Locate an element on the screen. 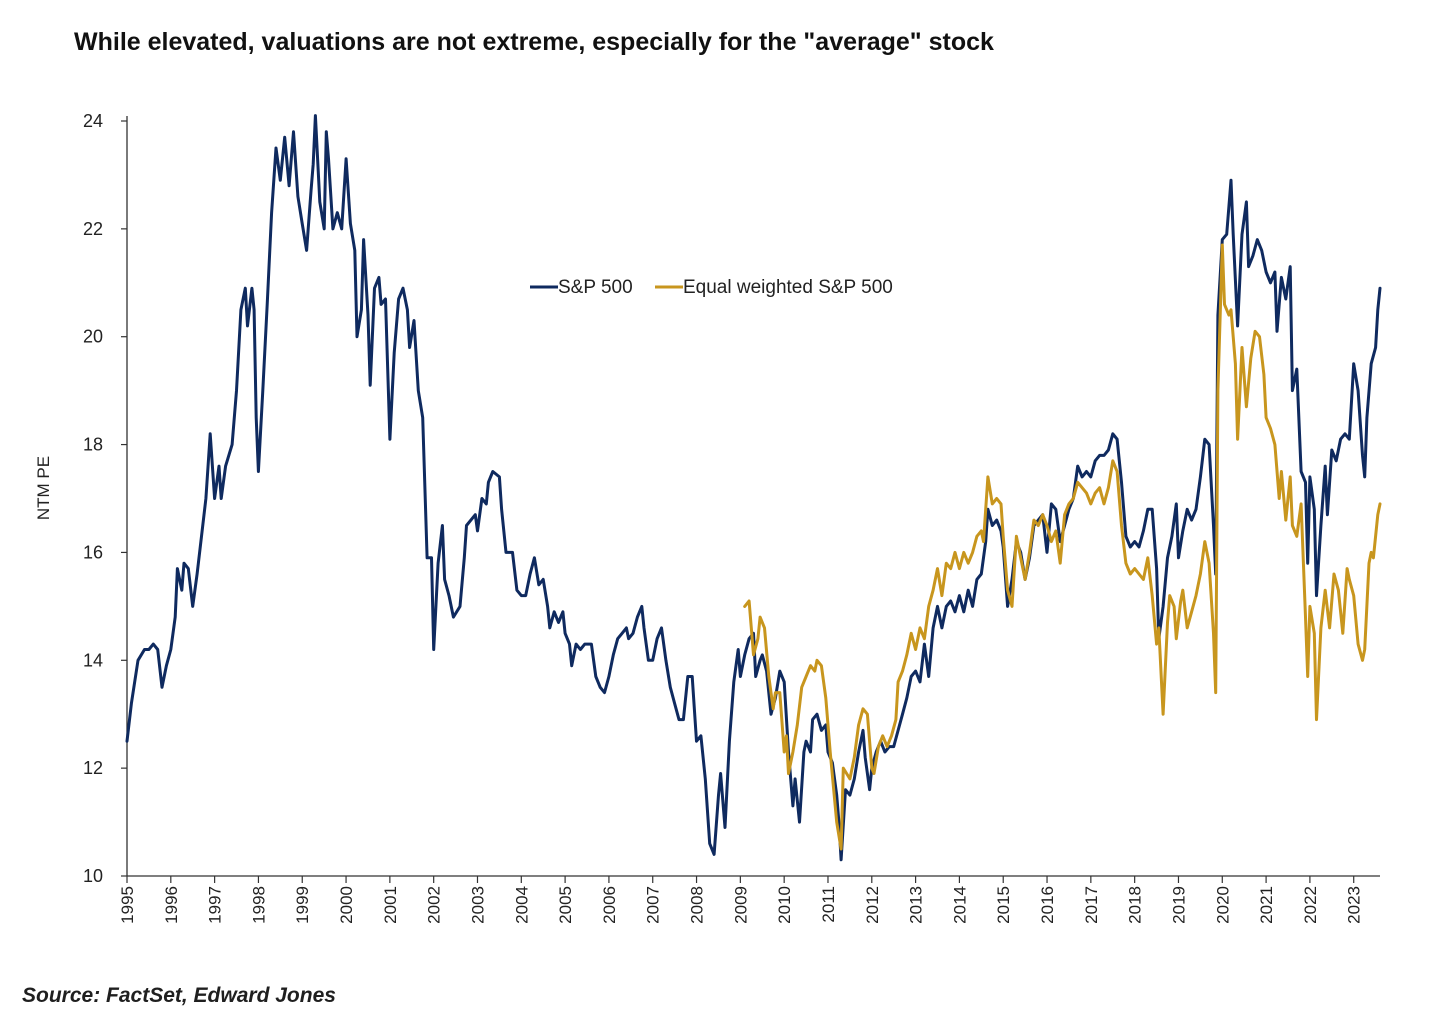  x-tick-label: 2005 is located at coordinates (565, 905).